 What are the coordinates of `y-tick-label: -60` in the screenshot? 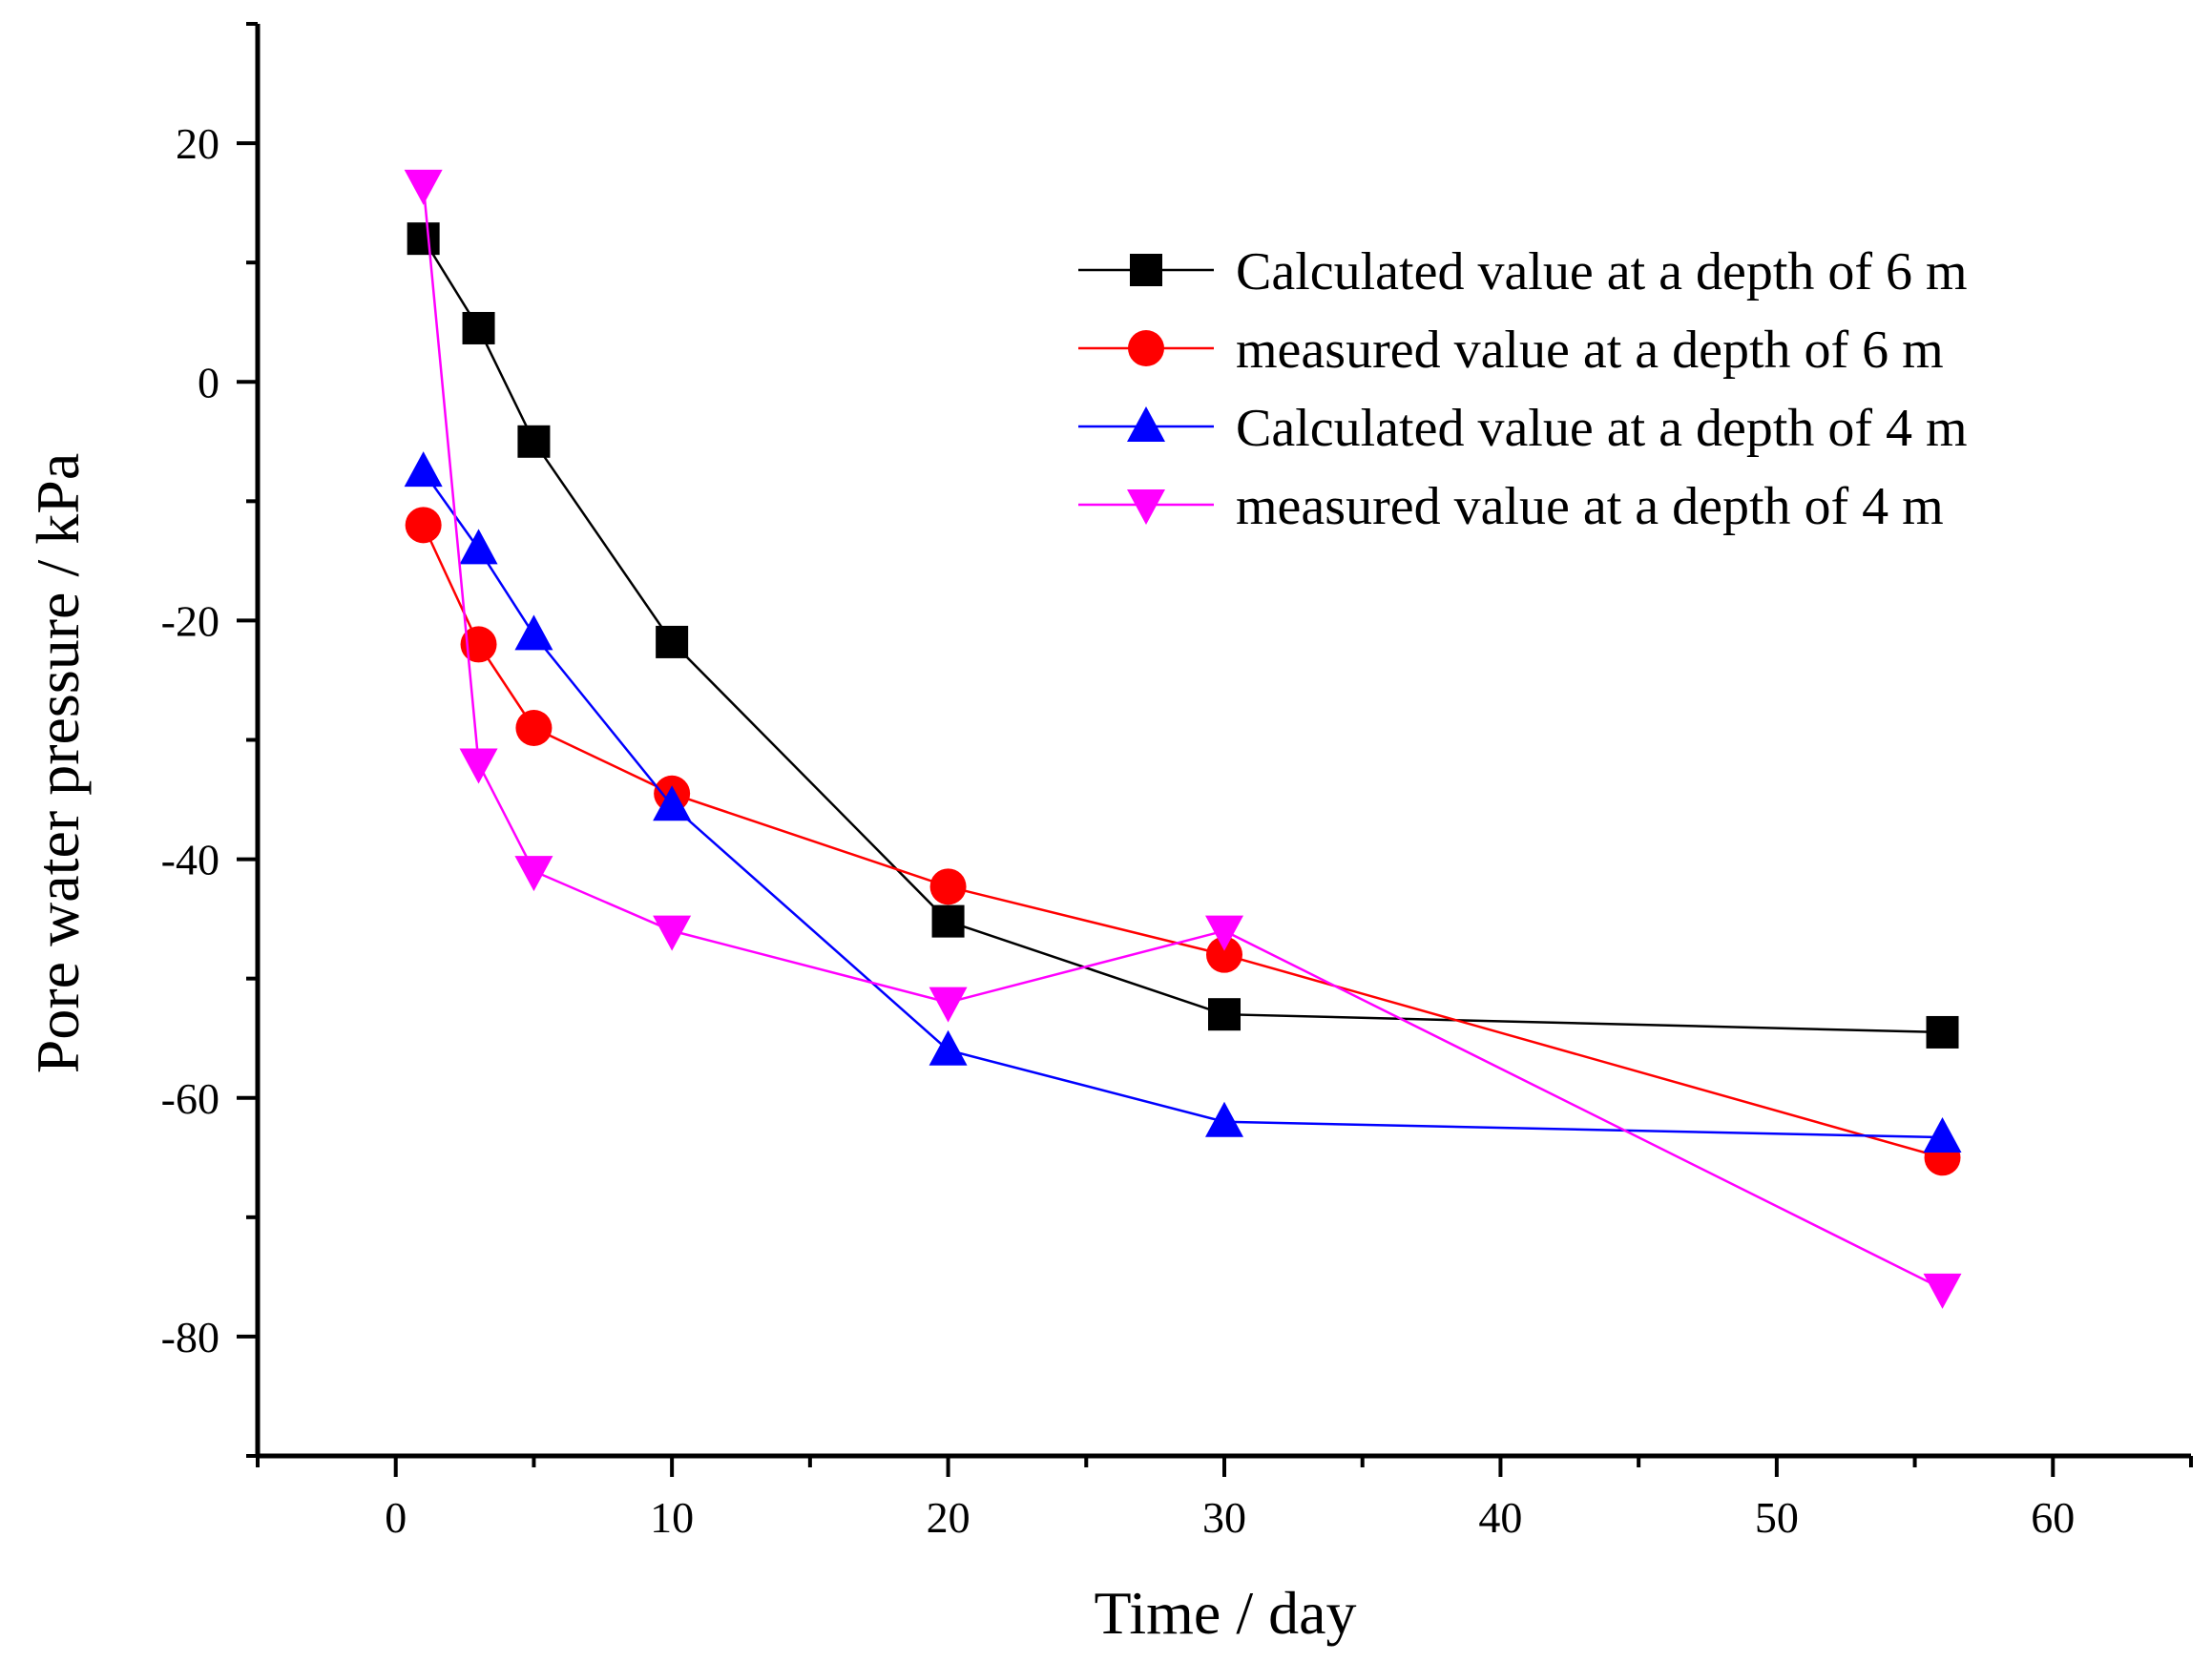 It's located at (190, 1098).